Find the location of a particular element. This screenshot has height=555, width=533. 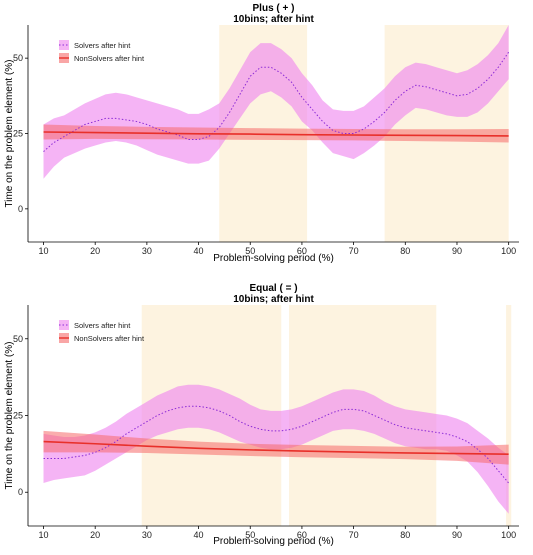

highlight-region is located at coordinates (509, 415).